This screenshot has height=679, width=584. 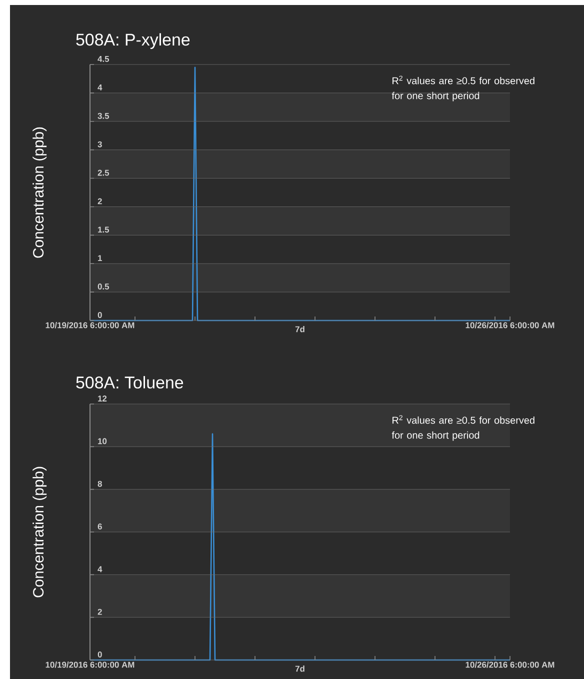 What do you see at coordinates (100, 527) in the screenshot?
I see `y-tick-label: 6` at bounding box center [100, 527].